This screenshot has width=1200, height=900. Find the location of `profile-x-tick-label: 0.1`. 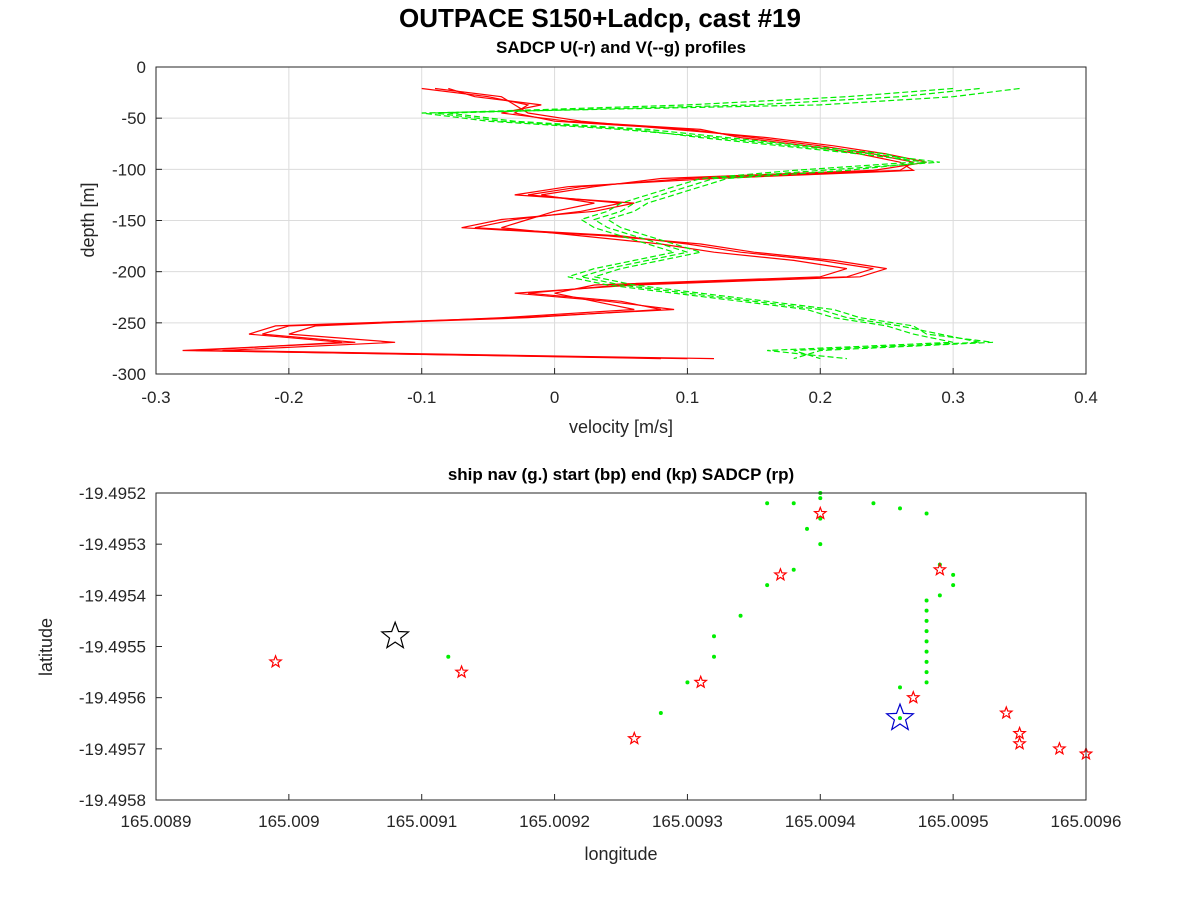

profile-x-tick-label: 0.1 is located at coordinates (688, 397).